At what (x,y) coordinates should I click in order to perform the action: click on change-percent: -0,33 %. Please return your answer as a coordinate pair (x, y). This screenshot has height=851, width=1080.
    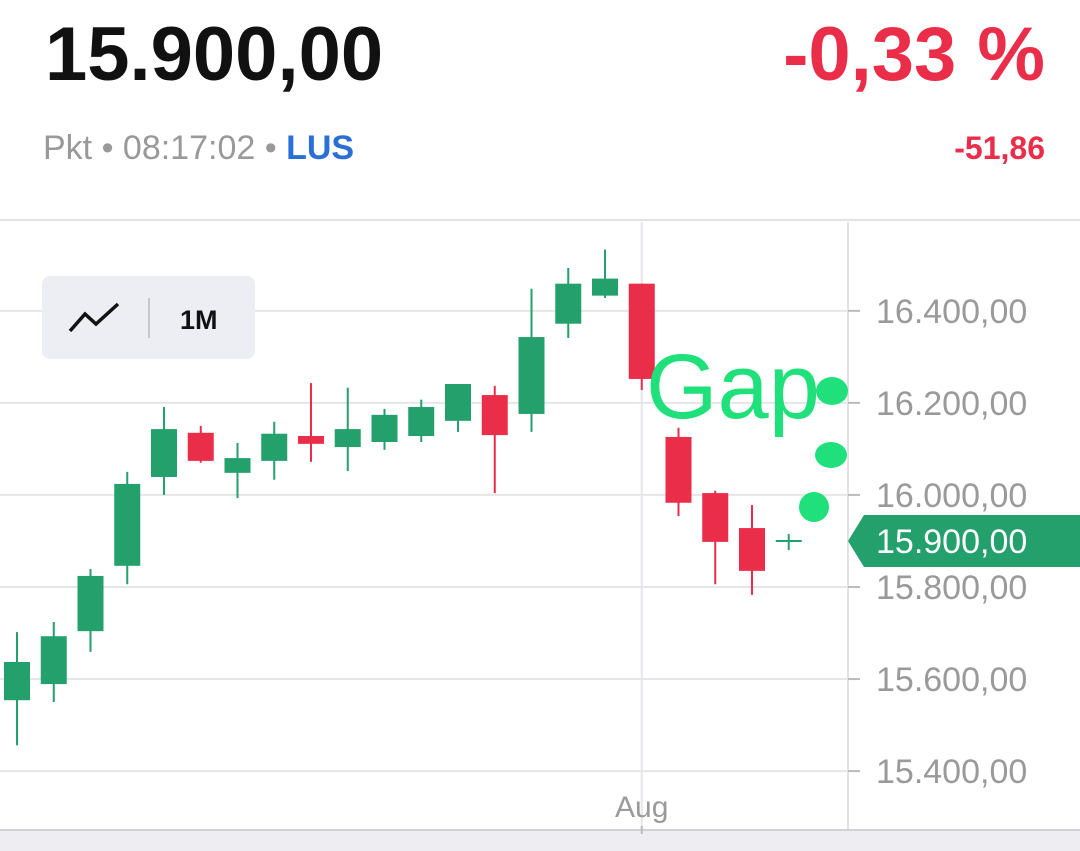
    Looking at the image, I should click on (914, 54).